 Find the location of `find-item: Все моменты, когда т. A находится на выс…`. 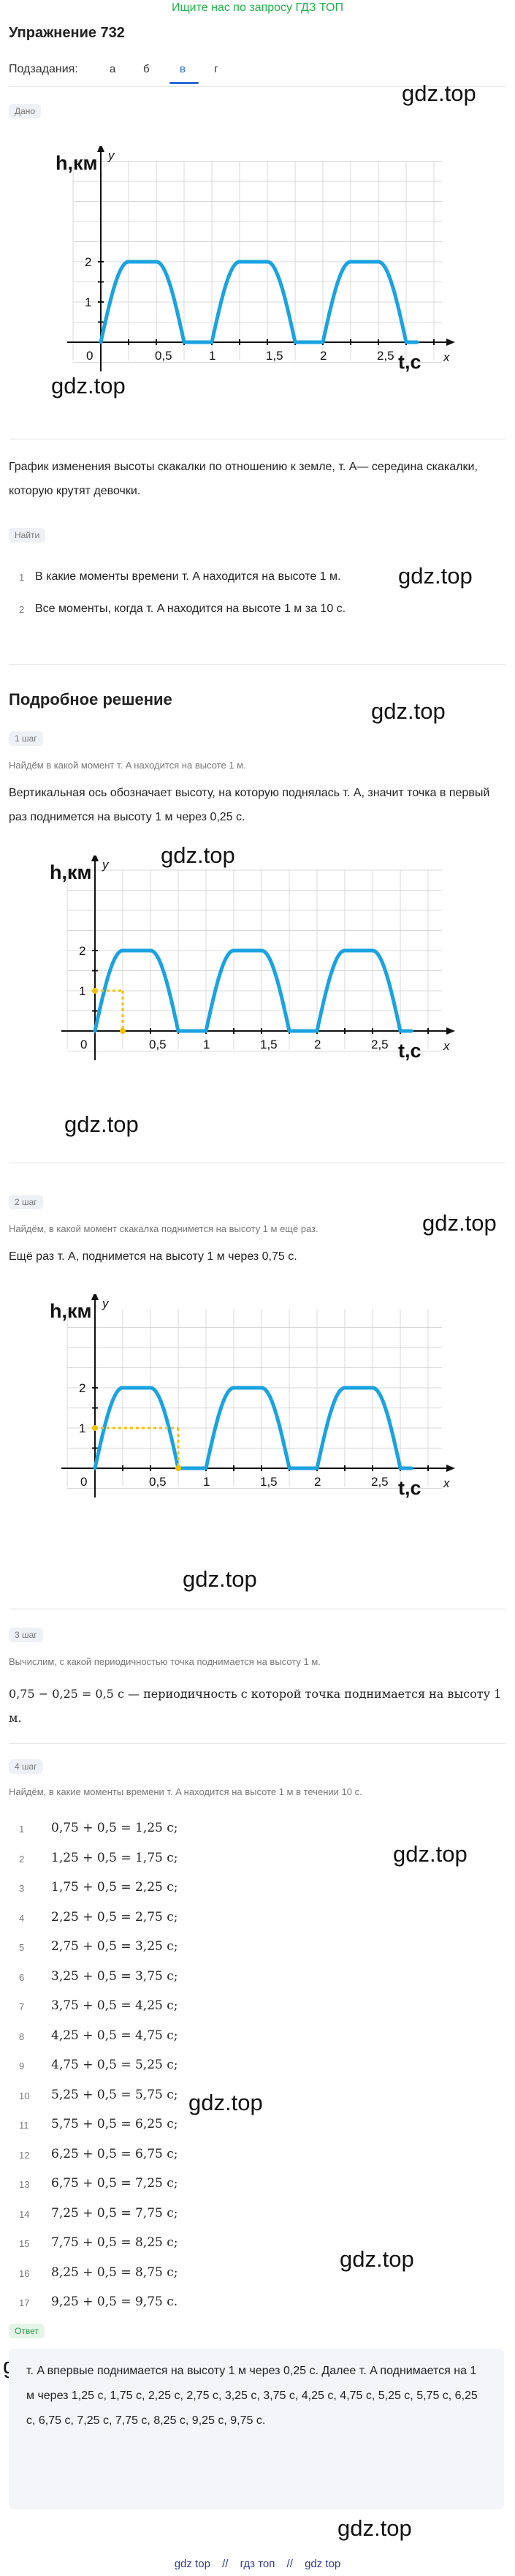

find-item: Все моменты, когда т. A находится на выс… is located at coordinates (190, 609).